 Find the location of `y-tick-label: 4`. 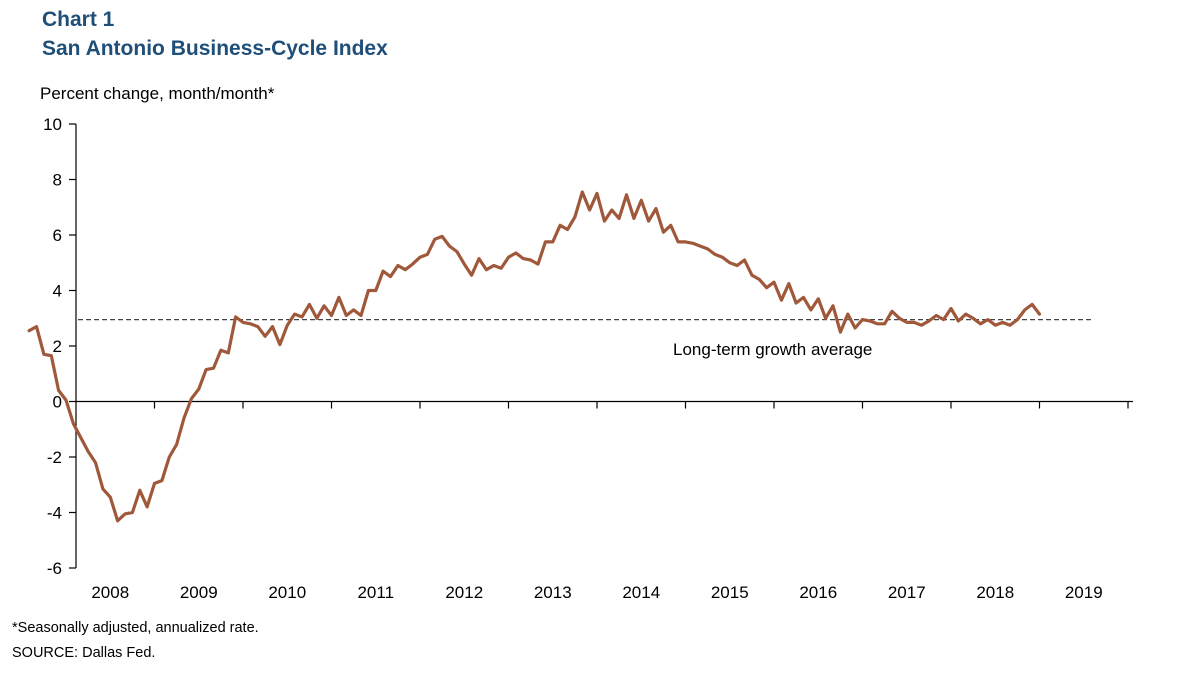

y-tick-label: 4 is located at coordinates (57, 291).